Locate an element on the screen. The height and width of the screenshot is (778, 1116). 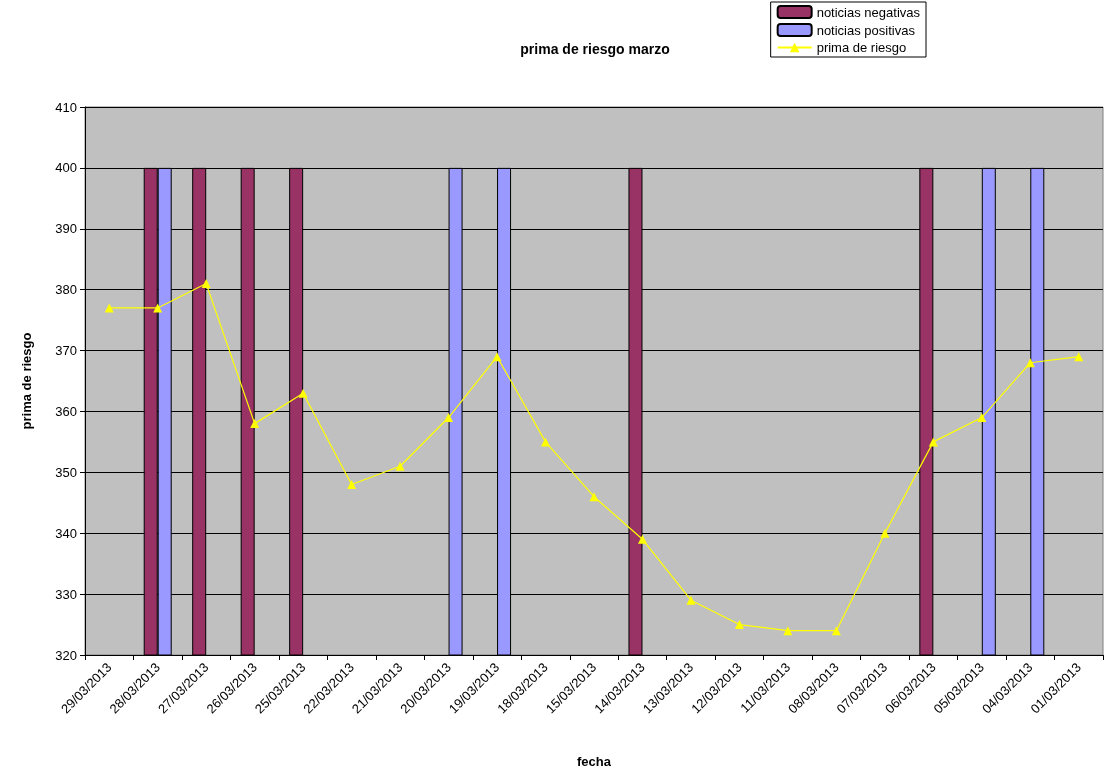
y-tick-label: 410 is located at coordinates (66, 107).